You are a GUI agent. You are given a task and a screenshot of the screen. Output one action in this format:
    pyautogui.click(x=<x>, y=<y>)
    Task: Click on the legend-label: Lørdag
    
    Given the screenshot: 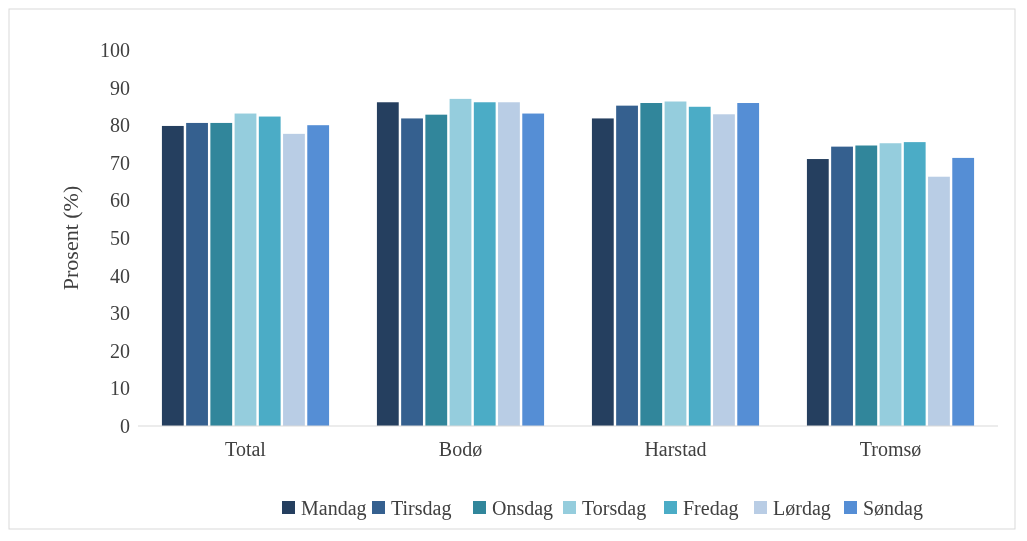 What is the action you would take?
    pyautogui.click(x=802, y=508)
    